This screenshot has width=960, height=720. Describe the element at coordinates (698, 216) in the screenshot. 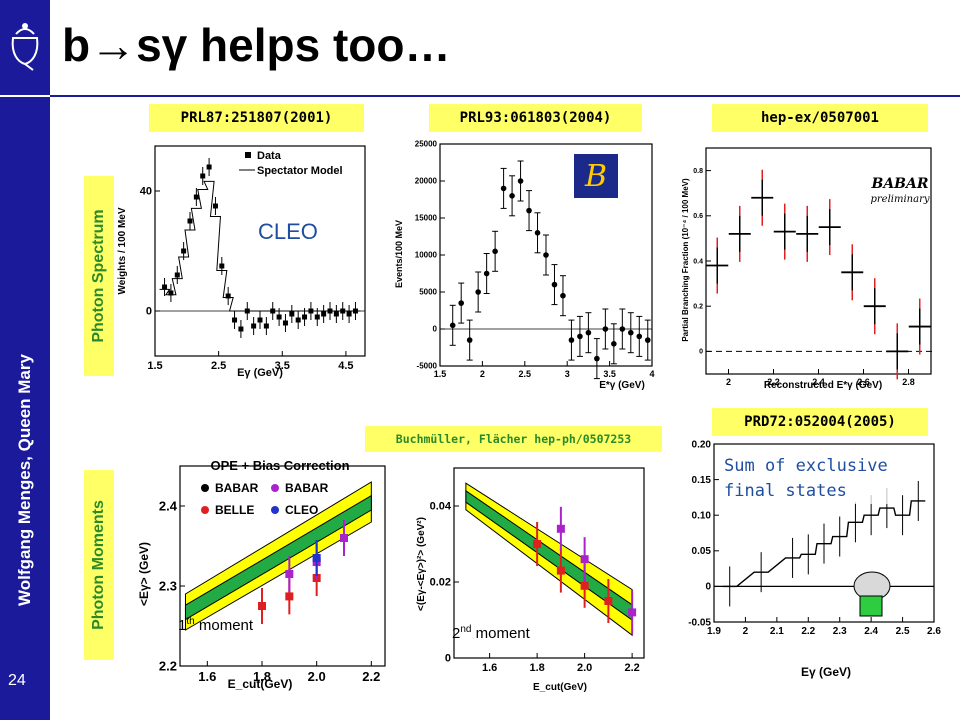

I see `y-tick-label: 0.6` at that location.